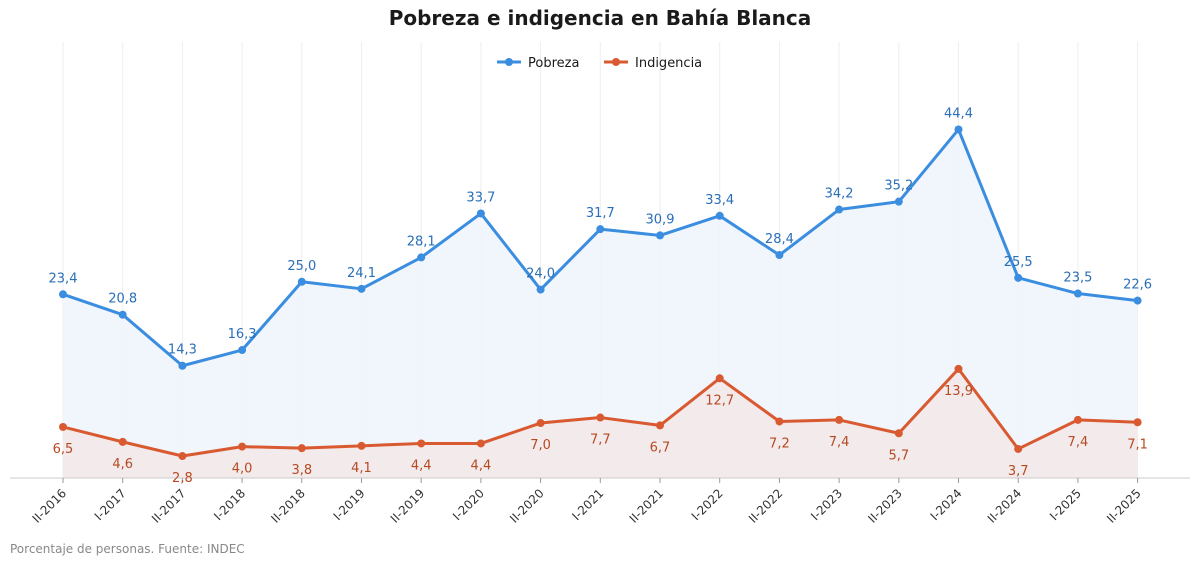  Describe the element at coordinates (63, 449) in the screenshot. I see `data-label-indigencia: 6,5` at that location.